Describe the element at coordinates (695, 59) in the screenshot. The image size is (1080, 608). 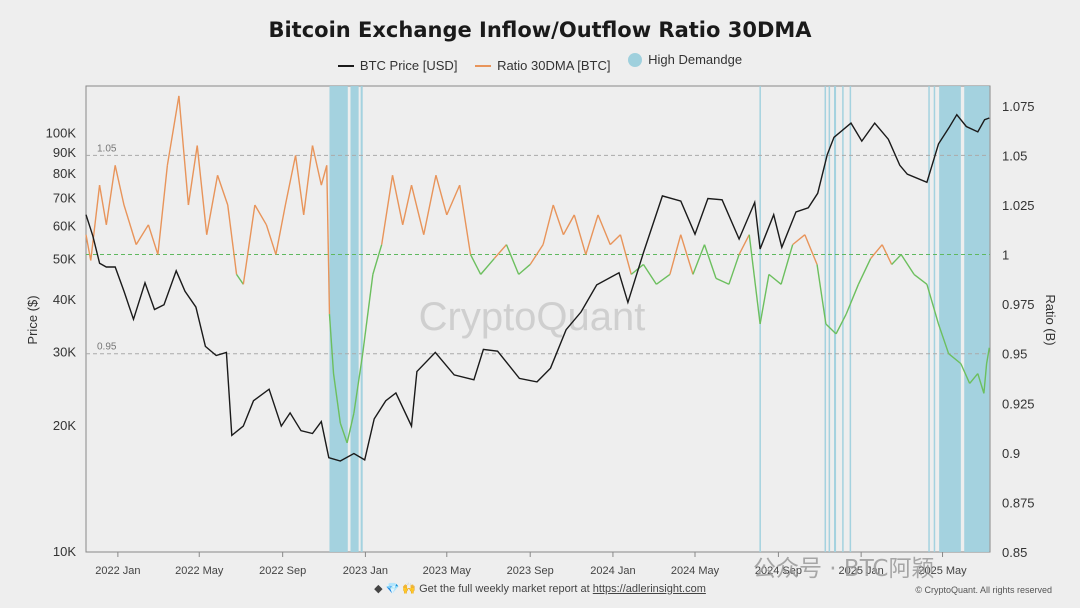
I see `legend-label-high-demand: High Demandge` at that location.